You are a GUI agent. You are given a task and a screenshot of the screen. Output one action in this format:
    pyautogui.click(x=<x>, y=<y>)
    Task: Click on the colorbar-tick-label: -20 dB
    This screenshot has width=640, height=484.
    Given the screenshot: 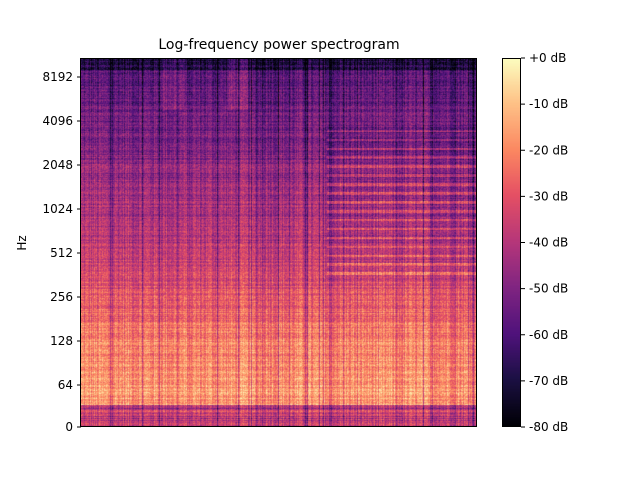 What is the action you would take?
    pyautogui.click(x=548, y=150)
    